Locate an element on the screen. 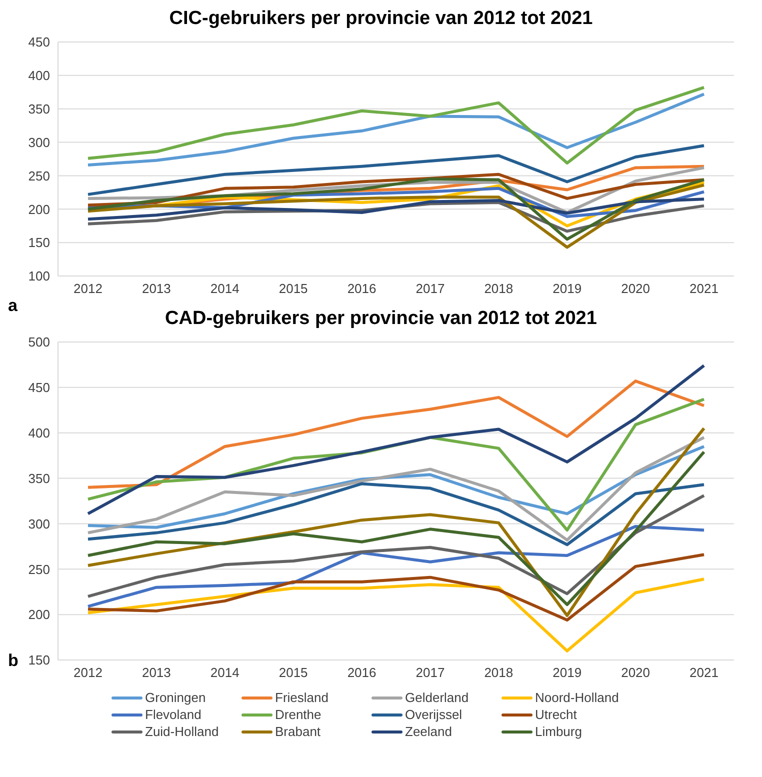 The width and height of the screenshot is (762, 777). y-tick-label: 100 is located at coordinates (39, 276).